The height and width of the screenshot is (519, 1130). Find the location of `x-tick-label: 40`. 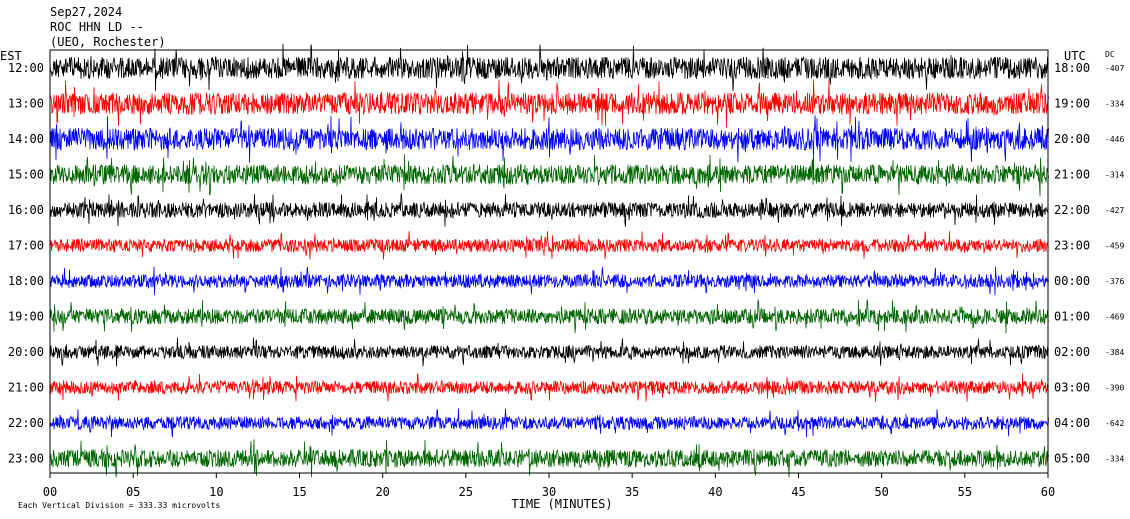

x-tick-label: 40 is located at coordinates (715, 492).